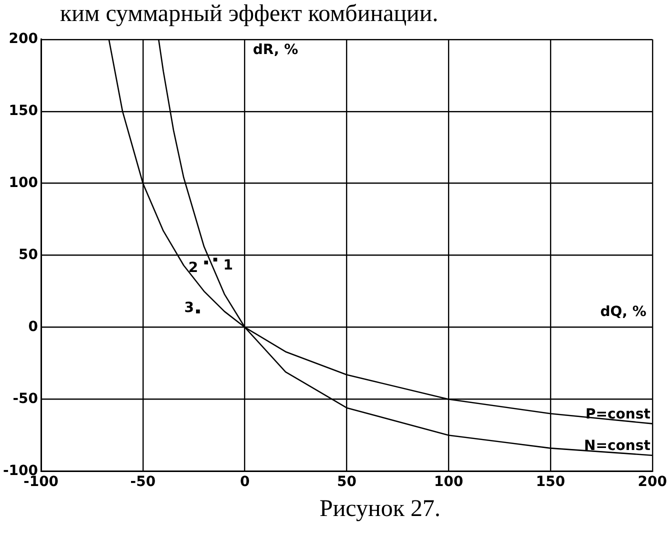 The image size is (670, 534). I want to click on x-tick-label: 200, so click(653, 482).